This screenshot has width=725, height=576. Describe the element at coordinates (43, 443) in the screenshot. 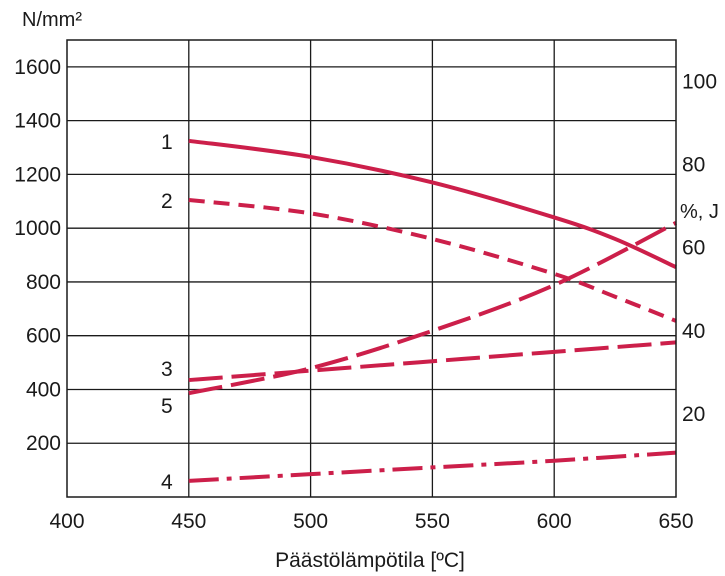

I see `y-left-tick-label: 200` at that location.